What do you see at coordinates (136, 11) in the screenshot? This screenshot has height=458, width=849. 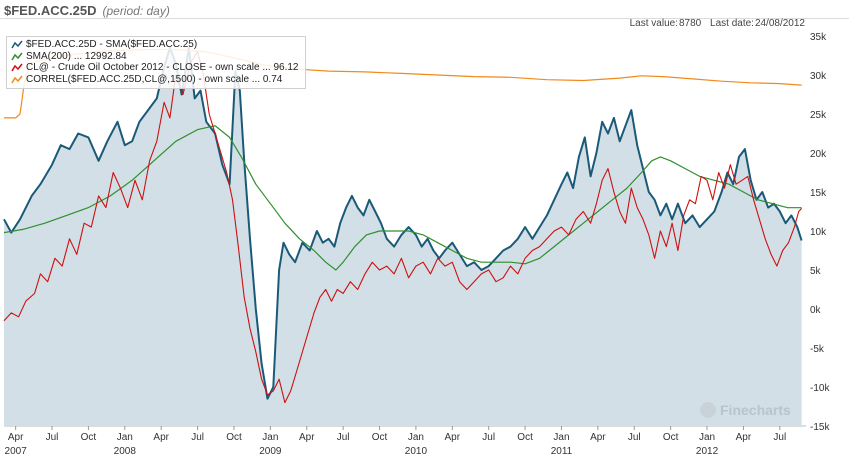 I see `period-label: (period: day)` at bounding box center [136, 11].